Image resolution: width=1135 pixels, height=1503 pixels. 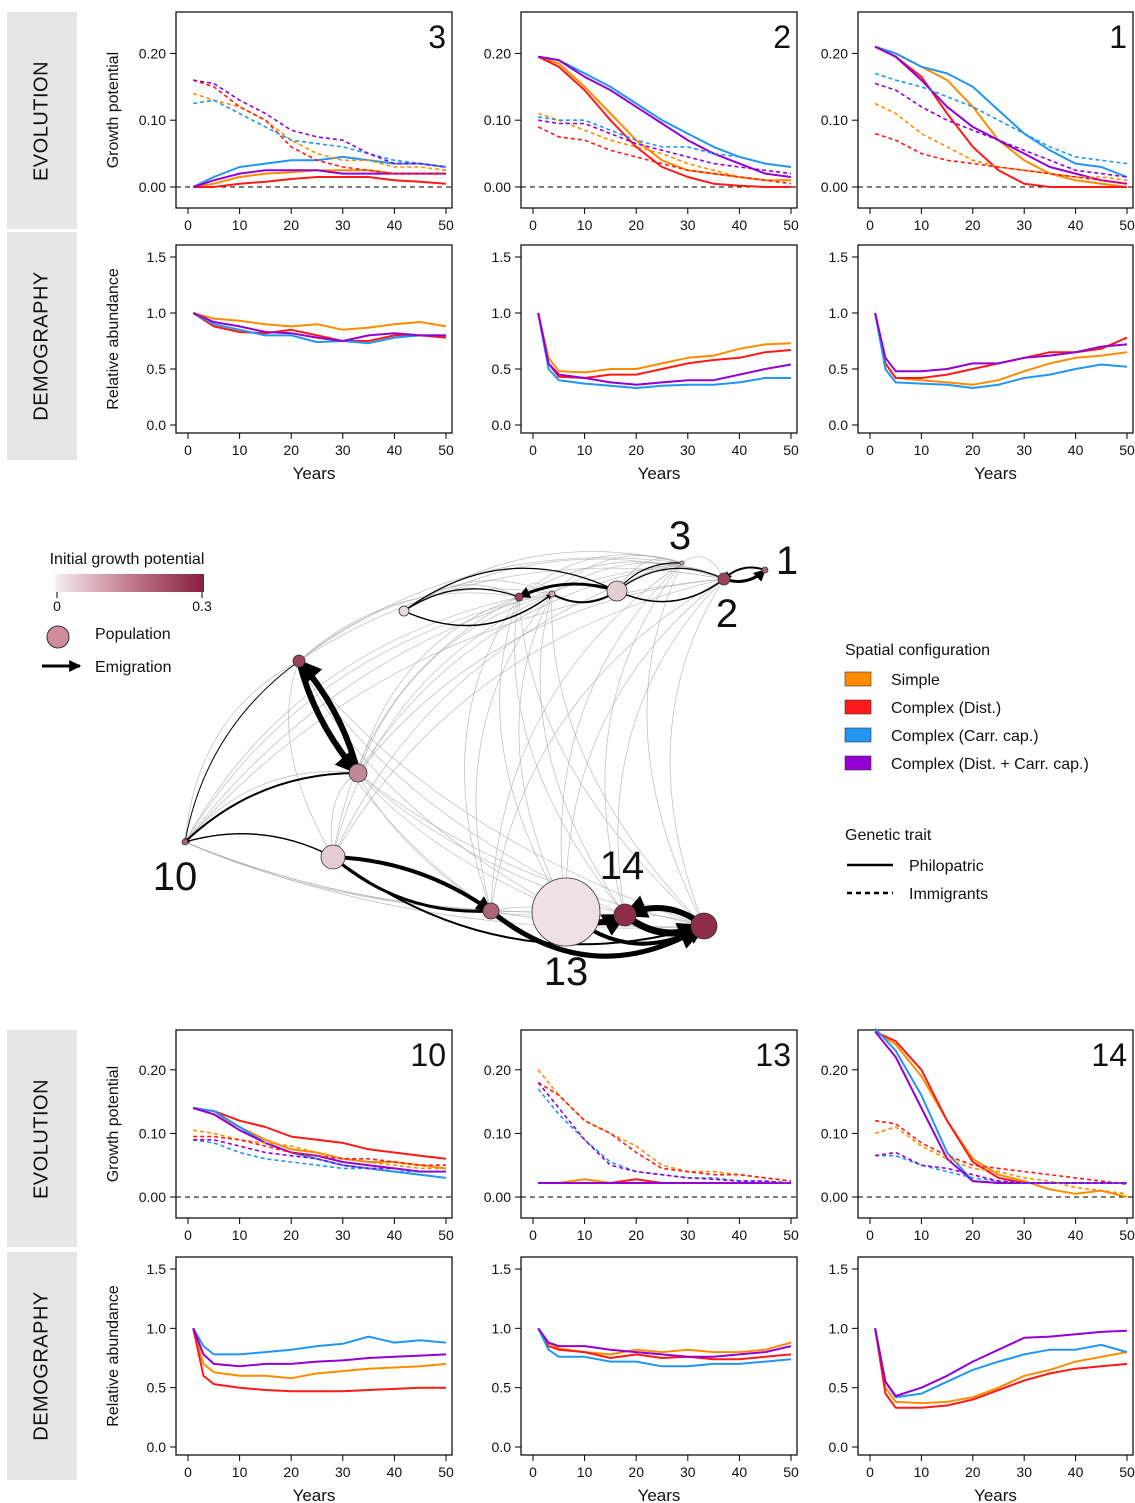 I want to click on growth-legend-title: Initial growth potential, so click(x=127, y=559).